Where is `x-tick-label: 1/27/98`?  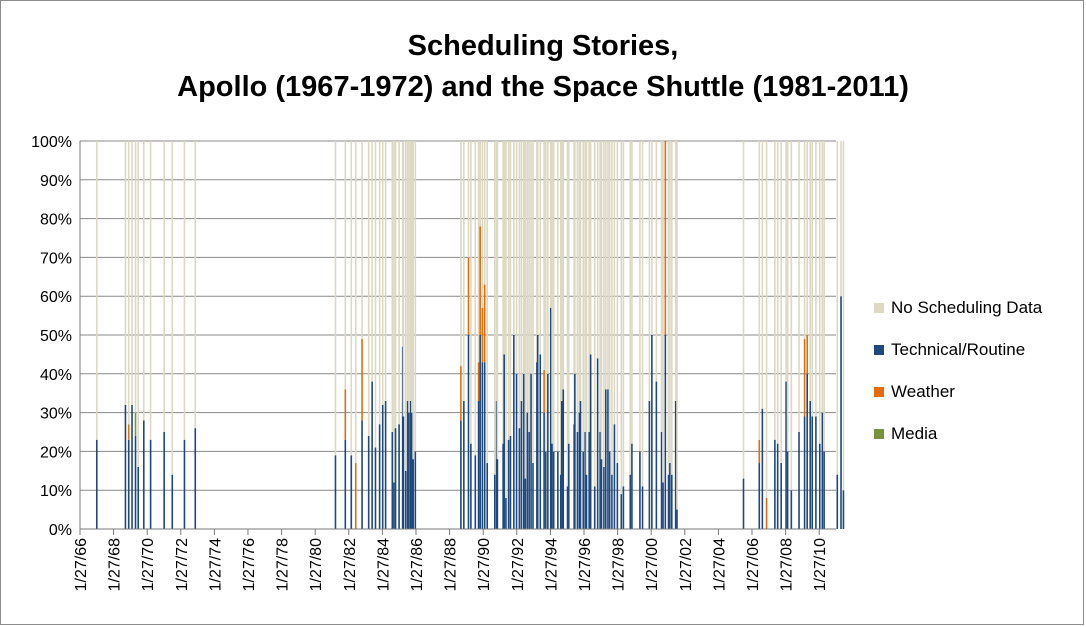
x-tick-label: 1/27/98 is located at coordinates (619, 564).